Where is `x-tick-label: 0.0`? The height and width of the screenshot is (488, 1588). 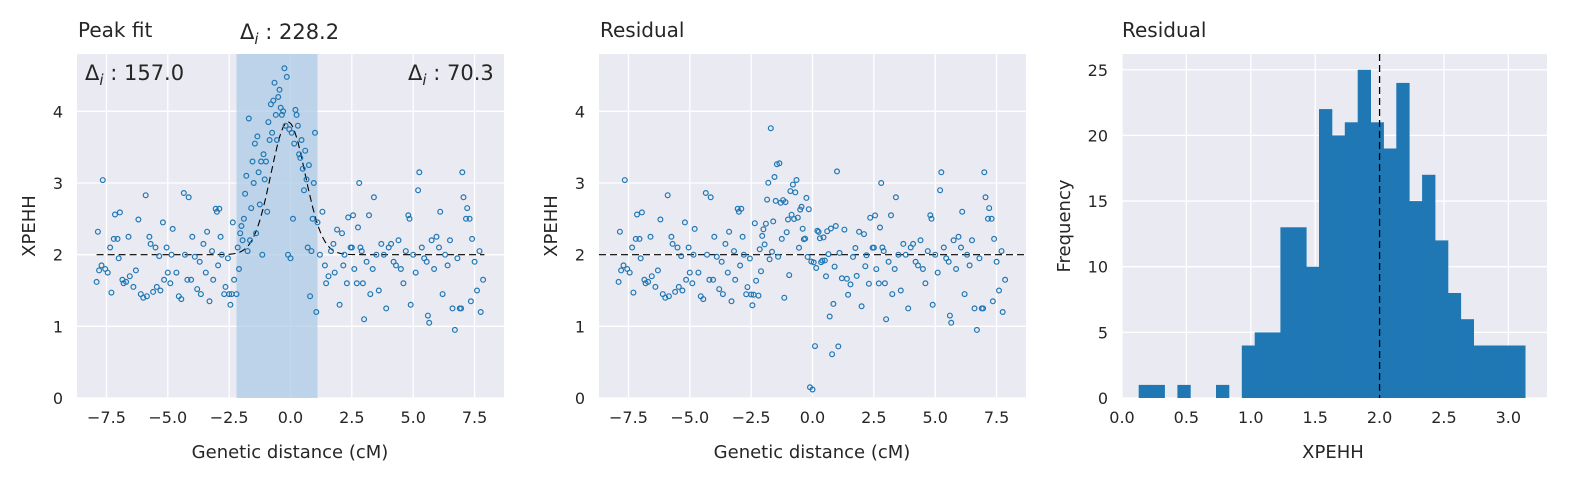
x-tick-label: 0.0 is located at coordinates (290, 417).